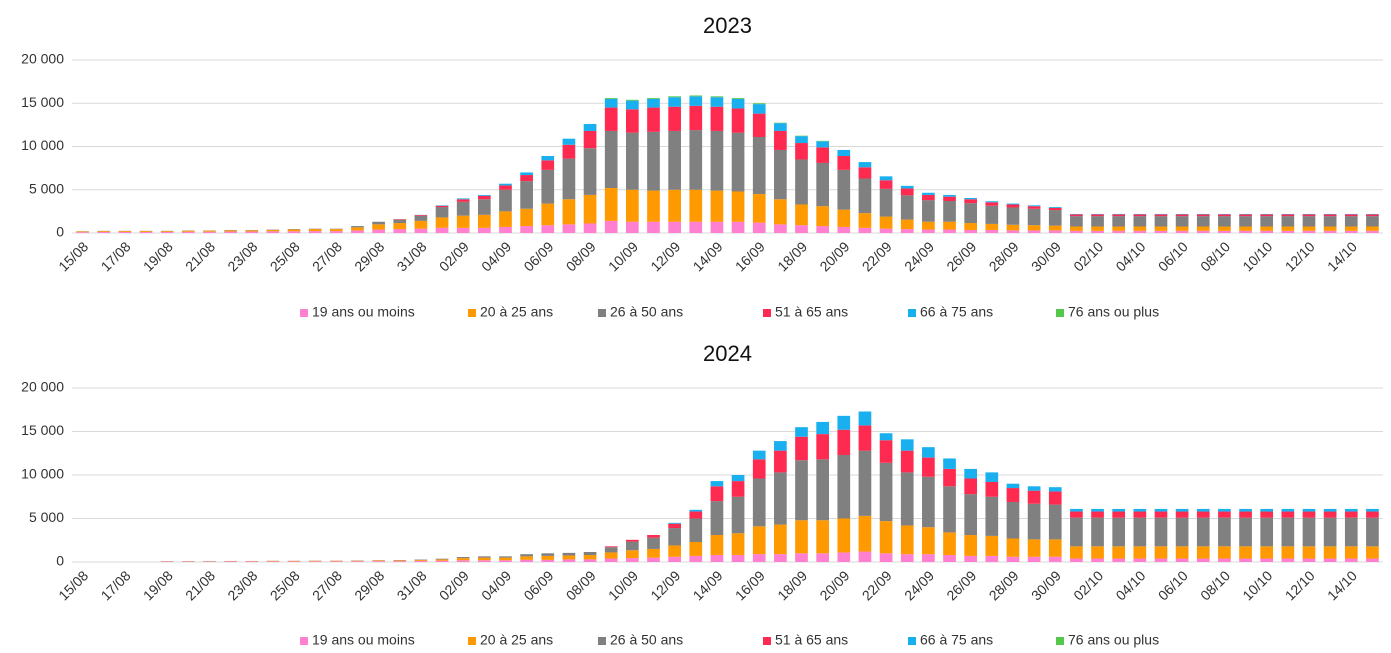 This screenshot has width=1391, height=653. What do you see at coordinates (708, 256) in the screenshot?
I see `x-tick-label: 14/09` at bounding box center [708, 256].